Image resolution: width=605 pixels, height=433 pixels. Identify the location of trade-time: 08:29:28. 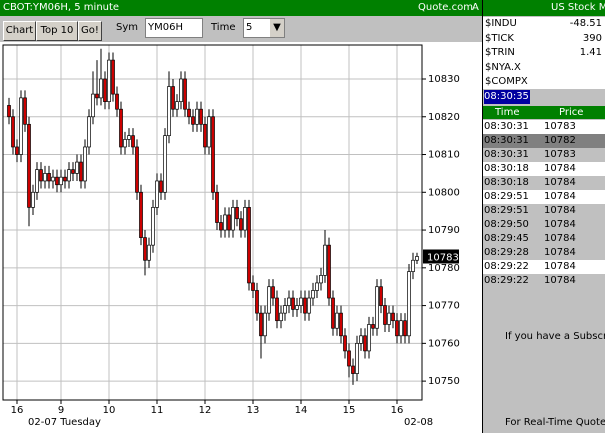
(506, 252).